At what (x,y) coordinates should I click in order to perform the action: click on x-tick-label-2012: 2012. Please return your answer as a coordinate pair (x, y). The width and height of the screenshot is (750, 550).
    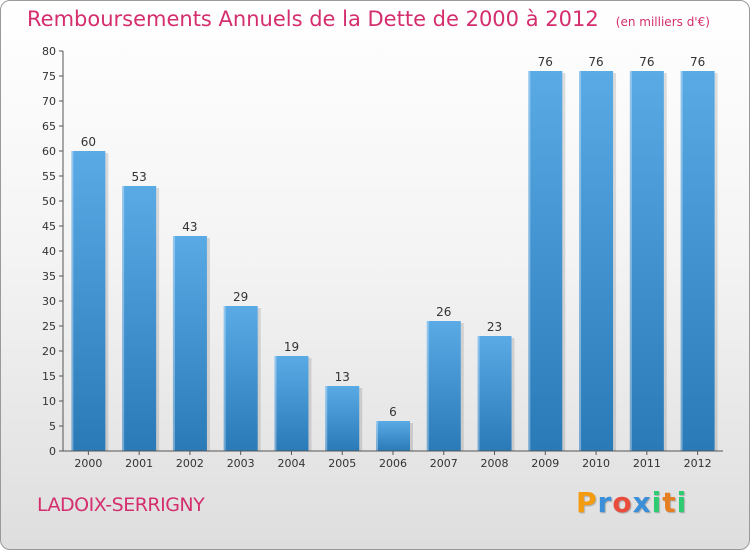
    Looking at the image, I should click on (698, 463).